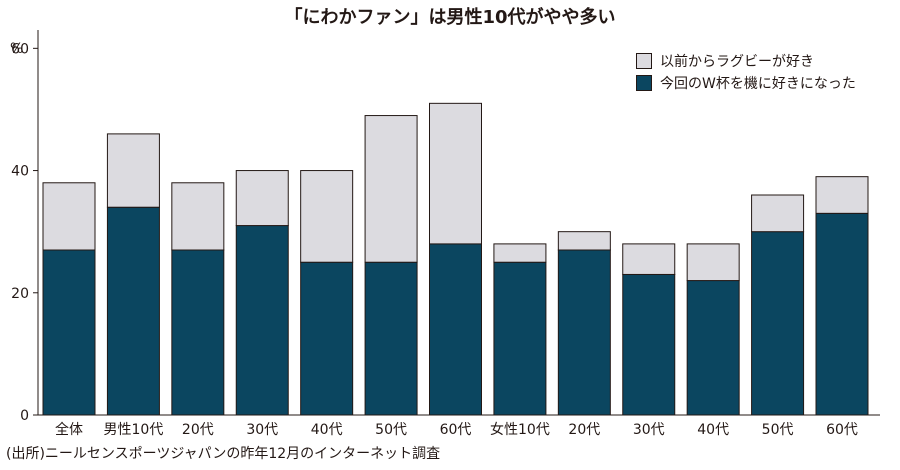 This screenshot has width=900, height=470. Describe the element at coordinates (644, 83) in the screenshot. I see `legend-swatch-became-fan` at that location.